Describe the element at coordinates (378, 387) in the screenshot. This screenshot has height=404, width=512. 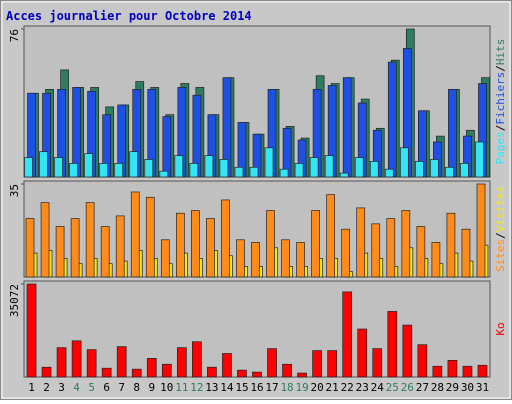
I see `x-tick-label: 24` at that location.